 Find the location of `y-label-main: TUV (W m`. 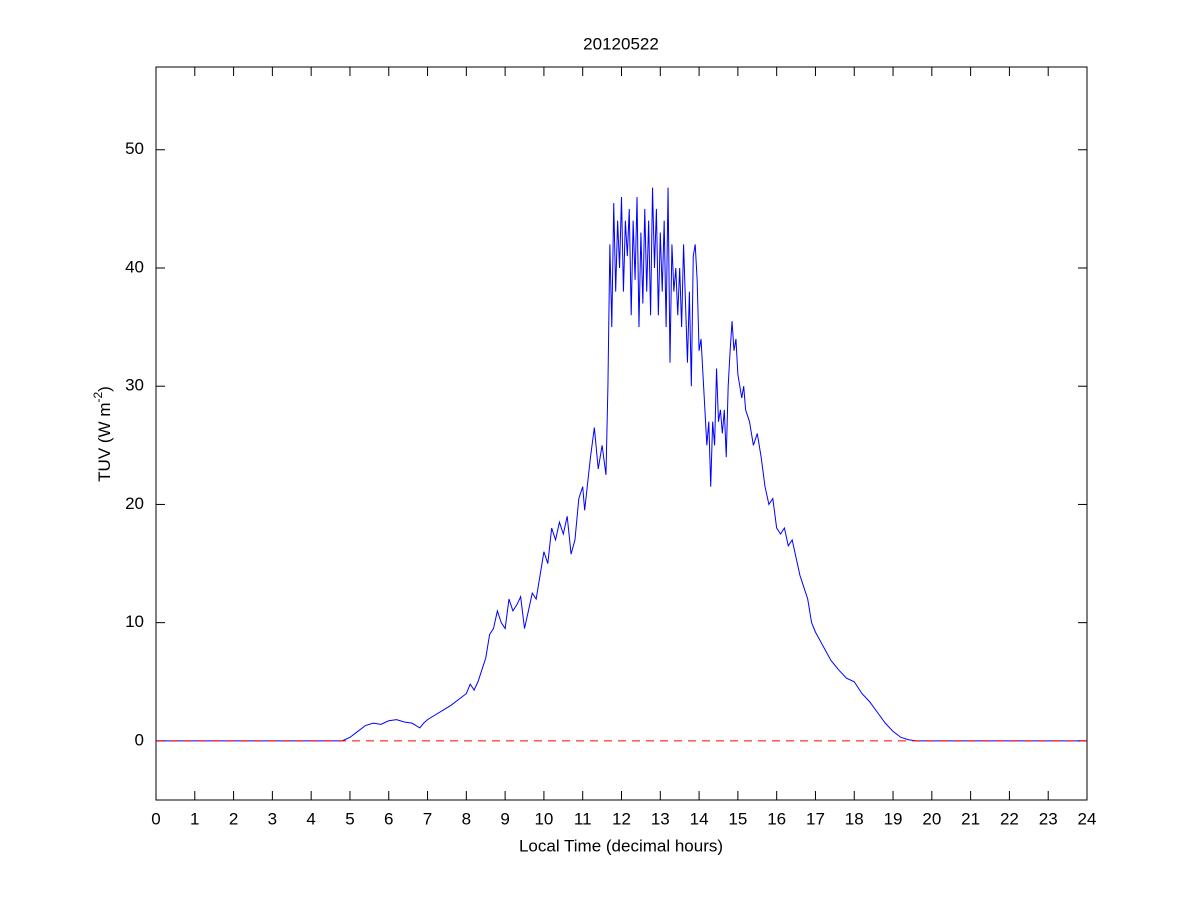

y-label-main: TUV (W m is located at coordinates (104, 442).